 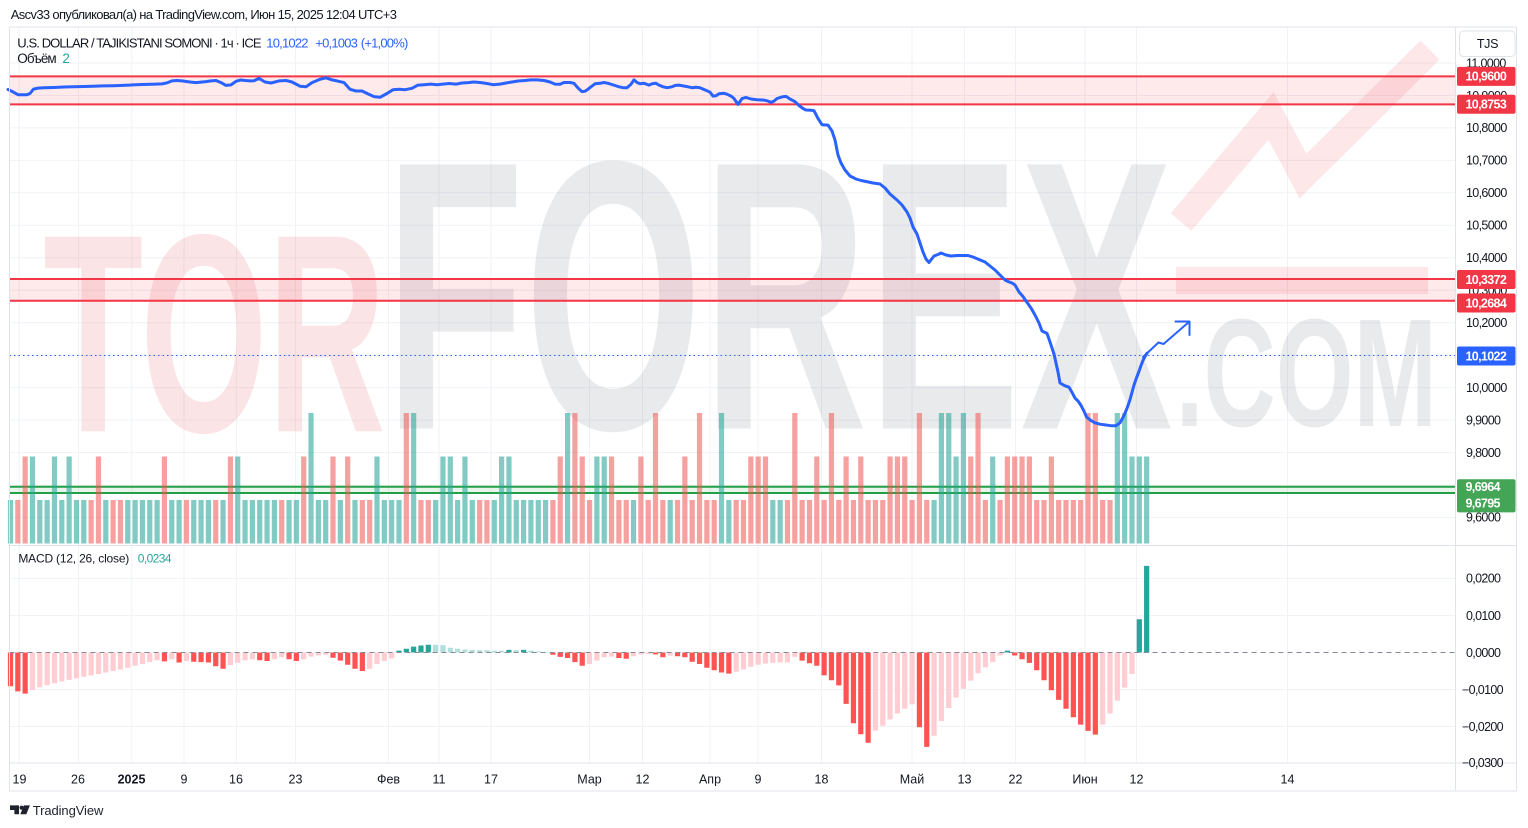 What do you see at coordinates (1084, 780) in the screenshot?
I see `svg-text: Июн` at bounding box center [1084, 780].